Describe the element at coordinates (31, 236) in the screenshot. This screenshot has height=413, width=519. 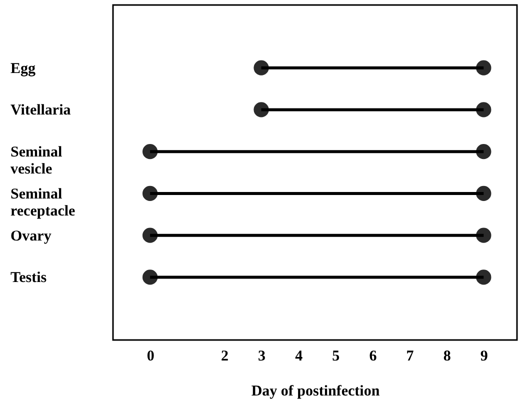
I see `y-tick-label: Ovary` at that location.